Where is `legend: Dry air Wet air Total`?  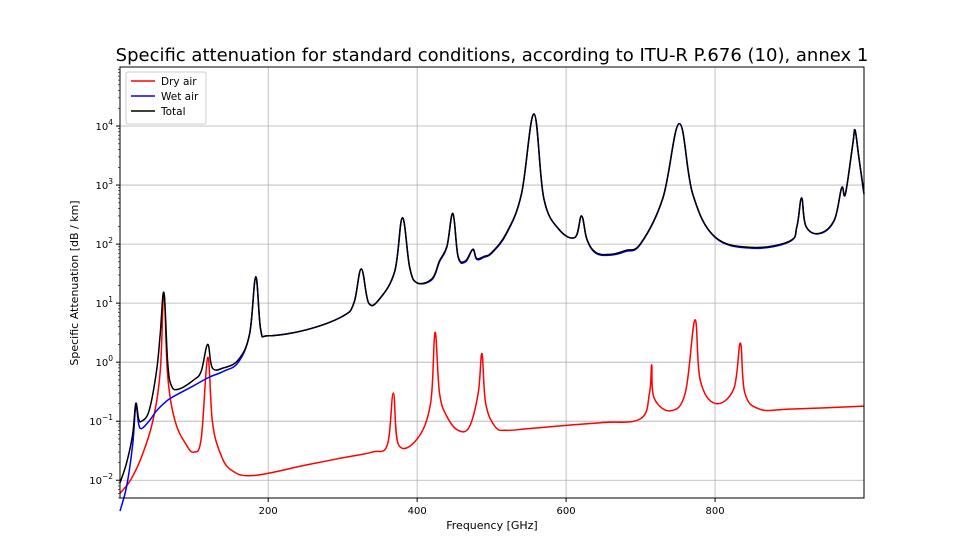 legend: Dry air Wet air Total is located at coordinates (166, 98).